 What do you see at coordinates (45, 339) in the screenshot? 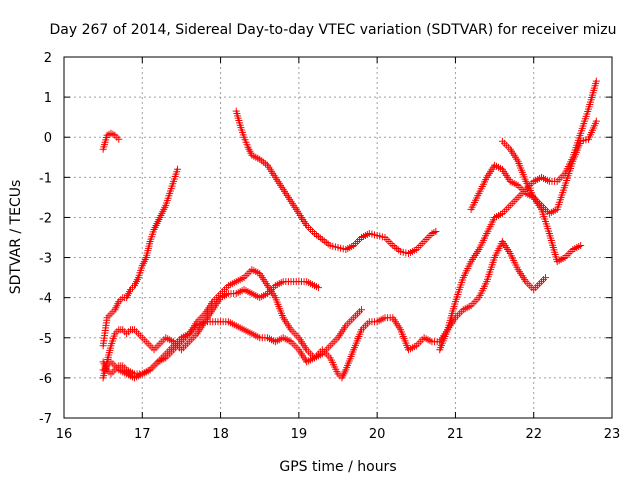
I see `y-tick-label: -5` at bounding box center [45, 339].